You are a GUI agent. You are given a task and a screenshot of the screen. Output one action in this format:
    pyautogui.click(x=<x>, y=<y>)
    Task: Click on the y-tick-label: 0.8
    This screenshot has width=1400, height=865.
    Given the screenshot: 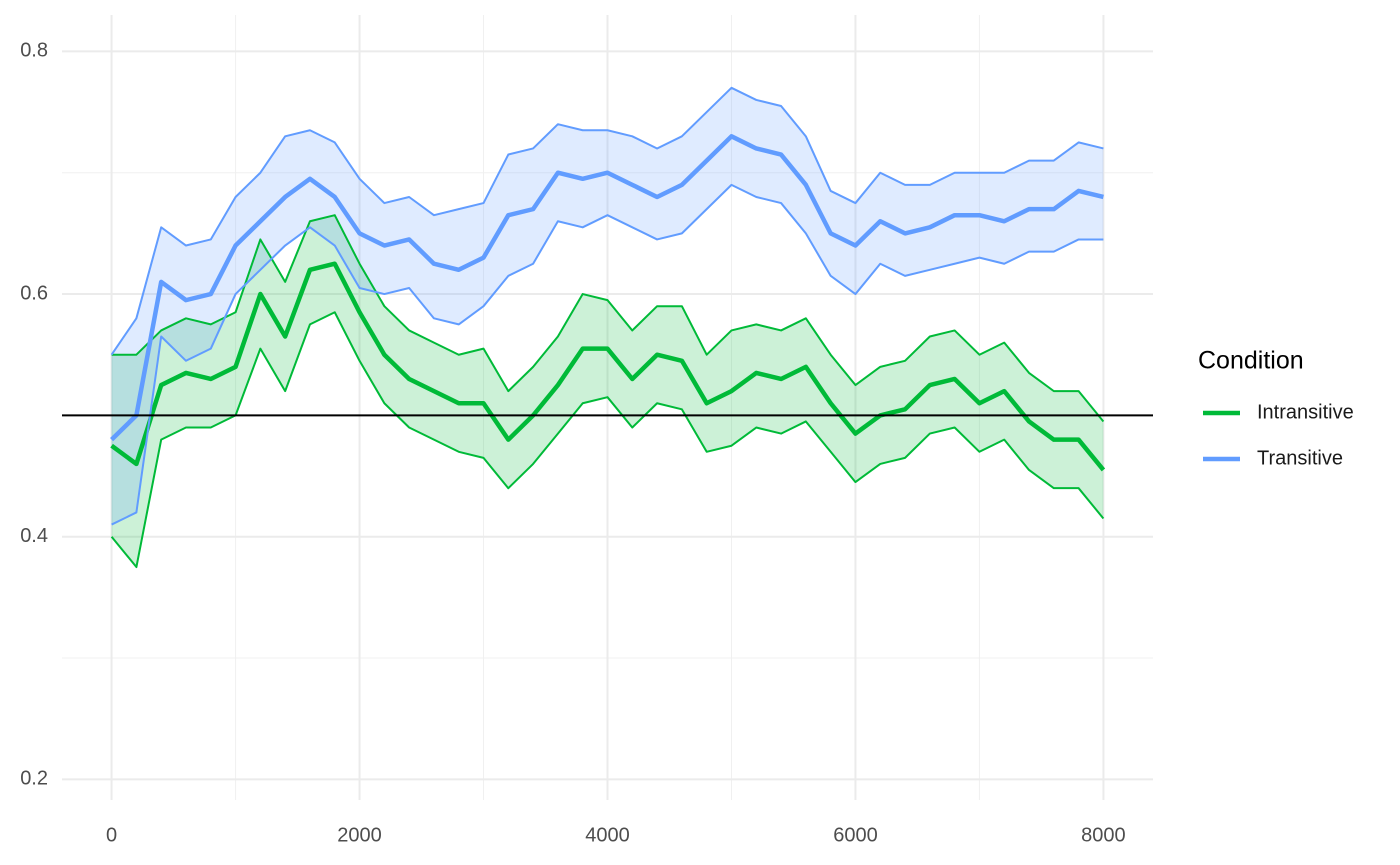 What is the action you would take?
    pyautogui.click(x=34, y=51)
    